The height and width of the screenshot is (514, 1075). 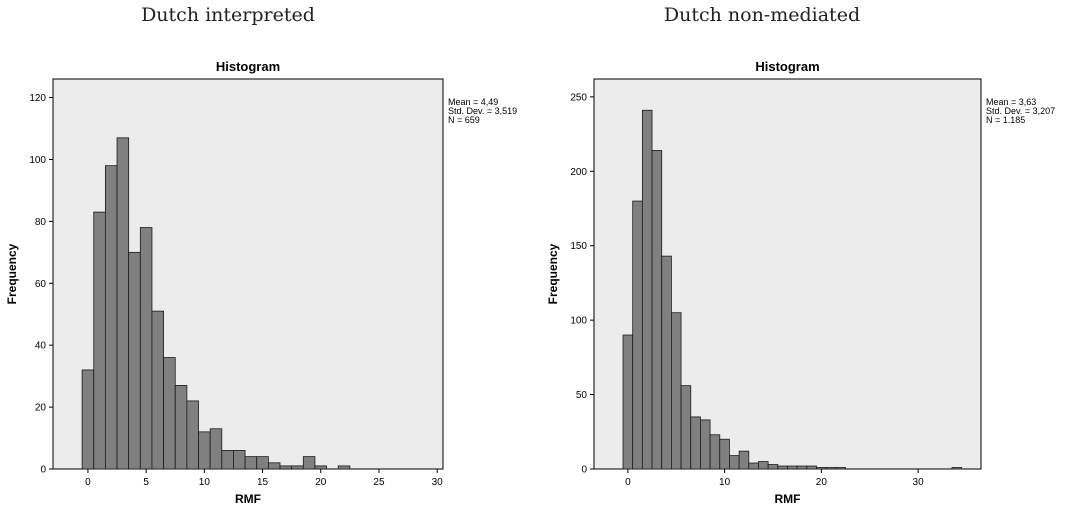 What do you see at coordinates (41, 346) in the screenshot?
I see `y-tick-label: 40` at bounding box center [41, 346].